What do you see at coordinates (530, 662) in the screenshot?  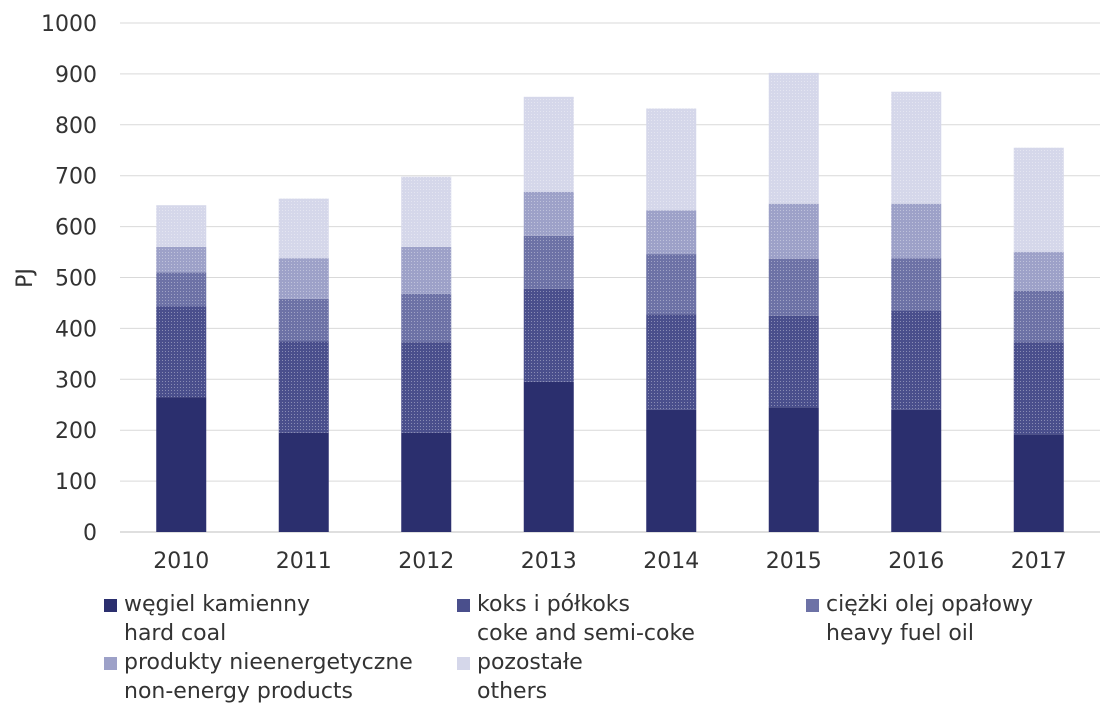 I see `legend-label-pl: pozostałe` at bounding box center [530, 662].